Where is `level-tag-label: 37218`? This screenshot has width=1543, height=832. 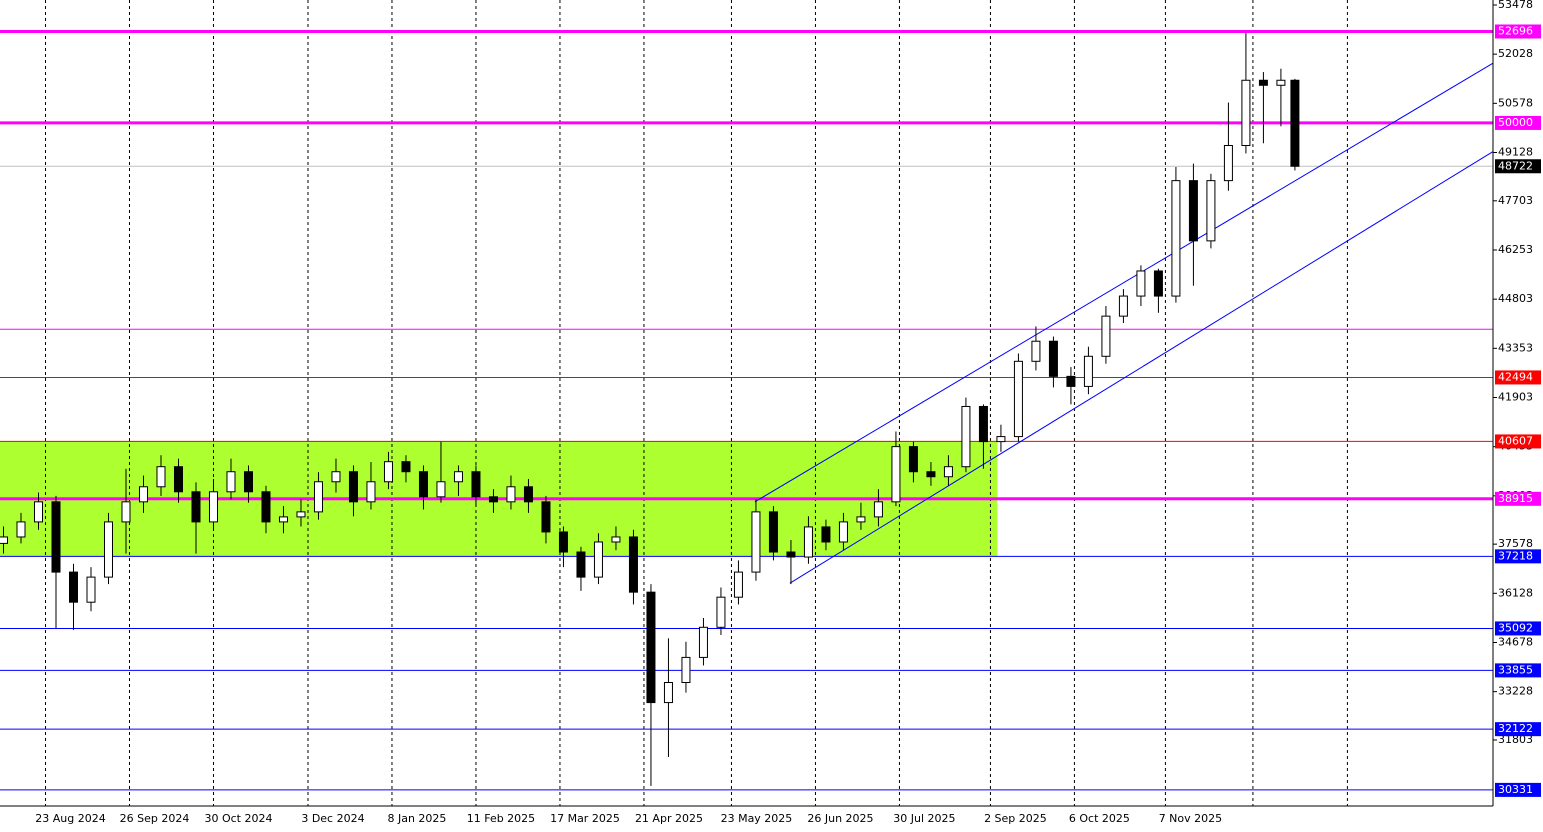
level-tag-label: 37218 is located at coordinates (1515, 555).